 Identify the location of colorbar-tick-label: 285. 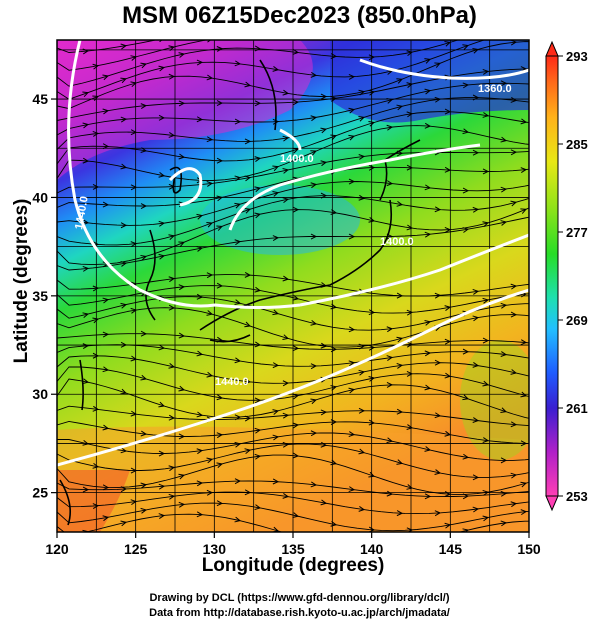
(577, 144).